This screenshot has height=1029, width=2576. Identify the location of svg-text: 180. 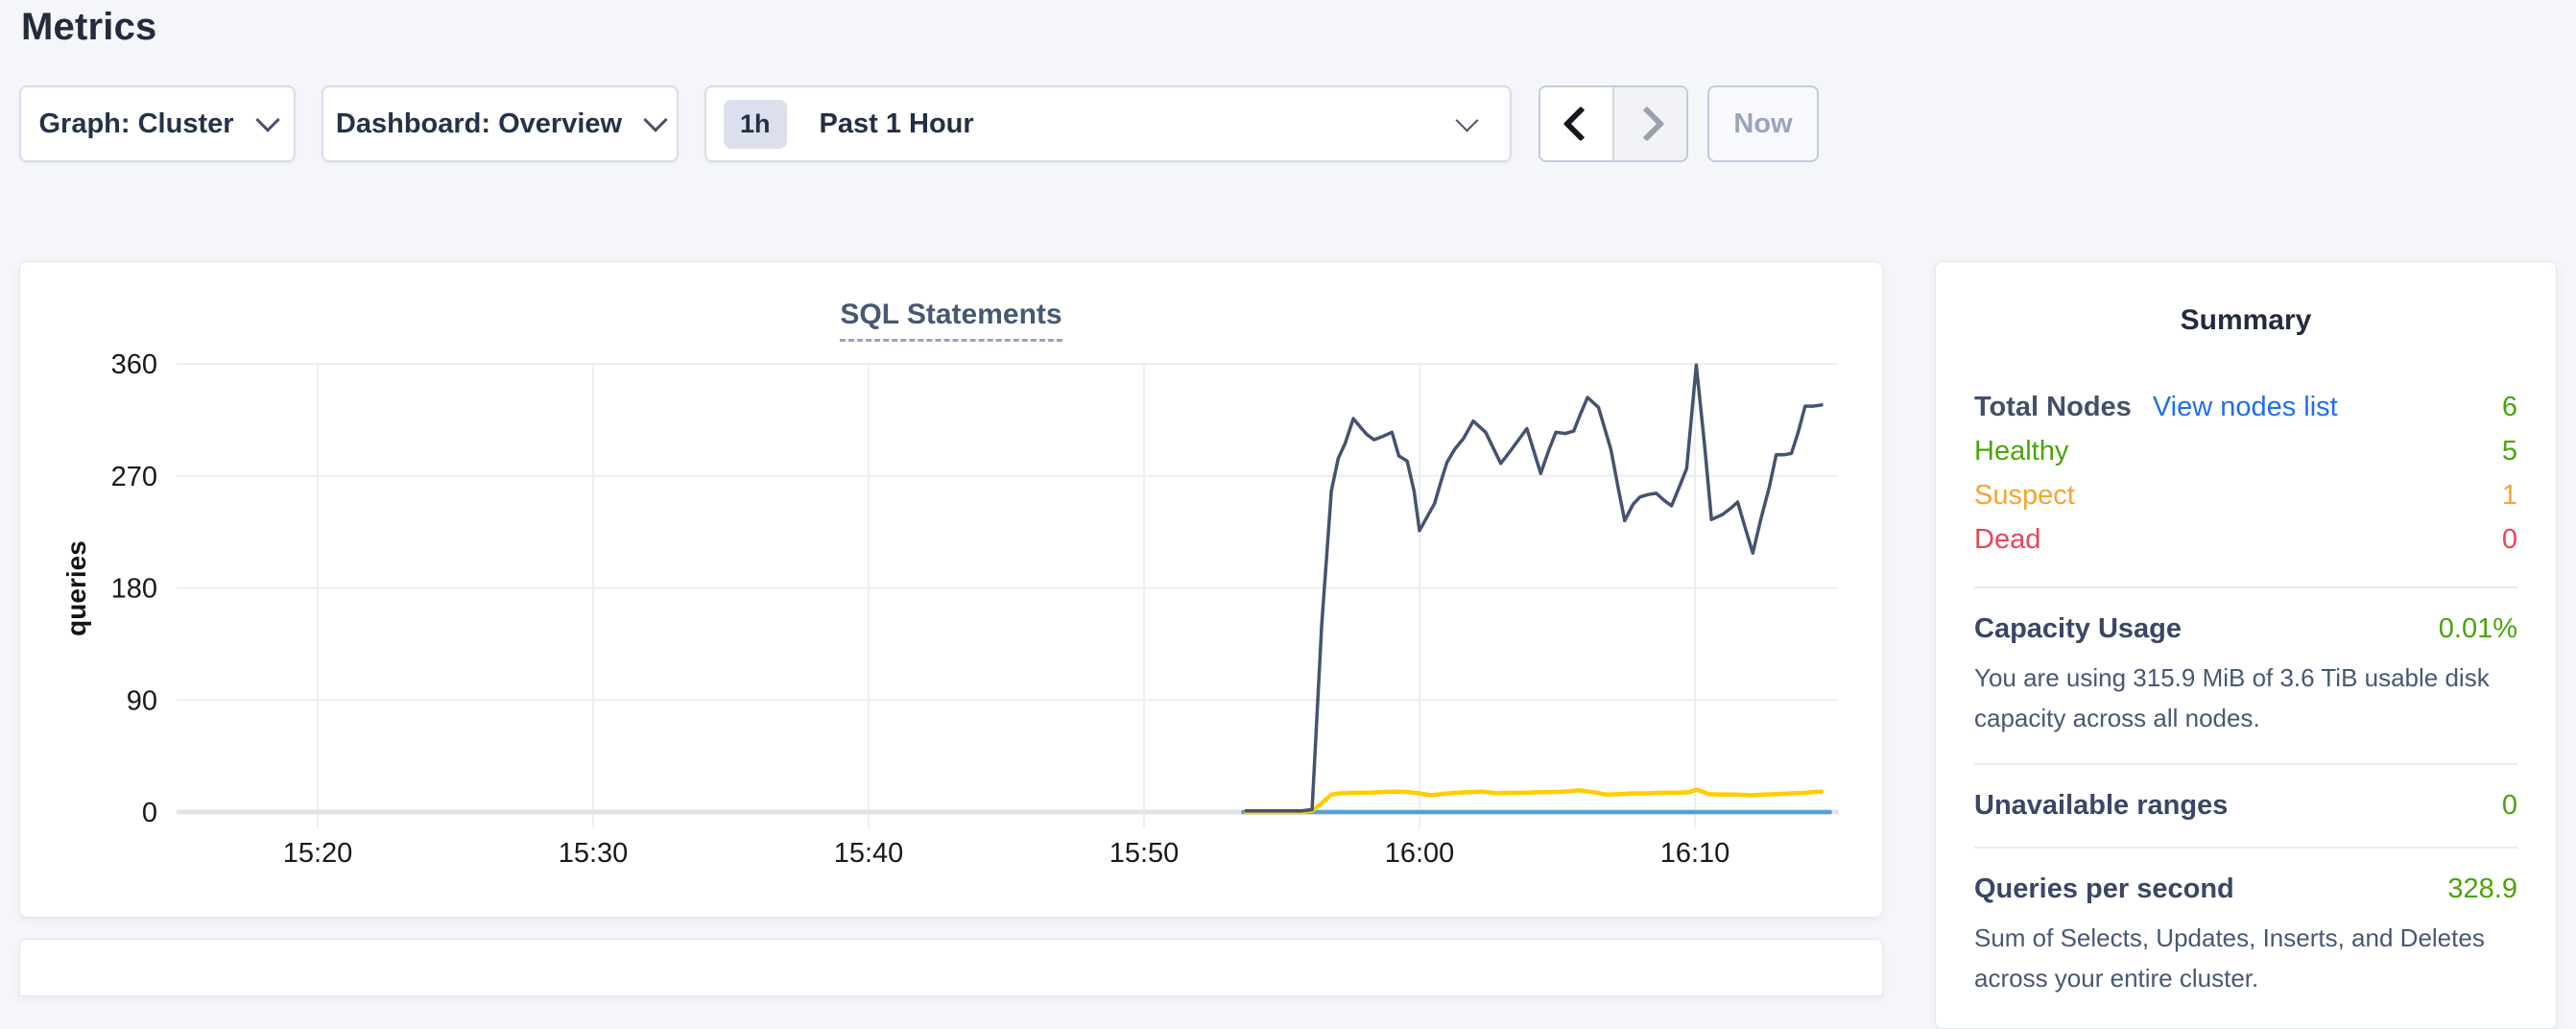
(134, 589).